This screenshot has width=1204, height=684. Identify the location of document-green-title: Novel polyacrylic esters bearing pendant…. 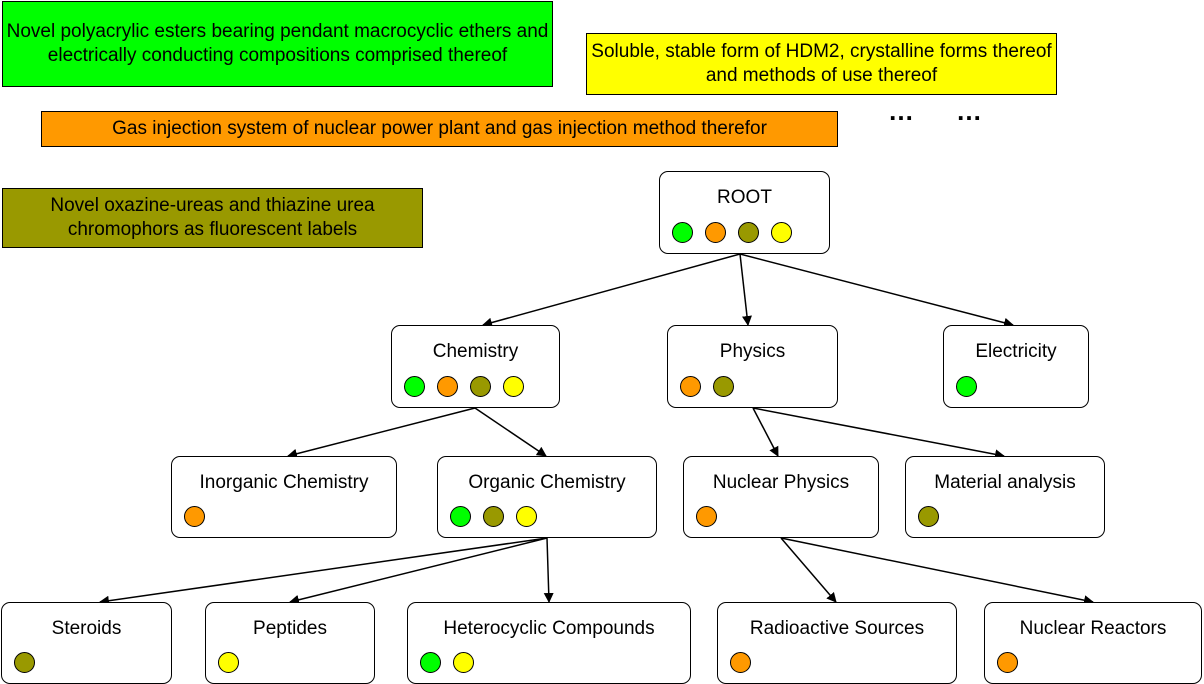
(277, 43).